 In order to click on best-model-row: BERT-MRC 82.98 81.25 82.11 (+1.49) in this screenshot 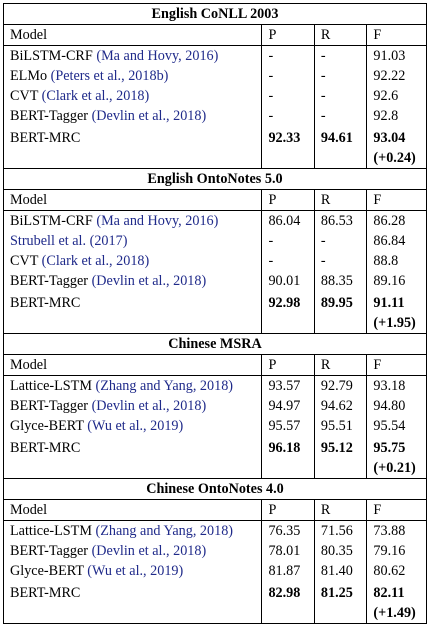, I will do `click(215, 602)`.